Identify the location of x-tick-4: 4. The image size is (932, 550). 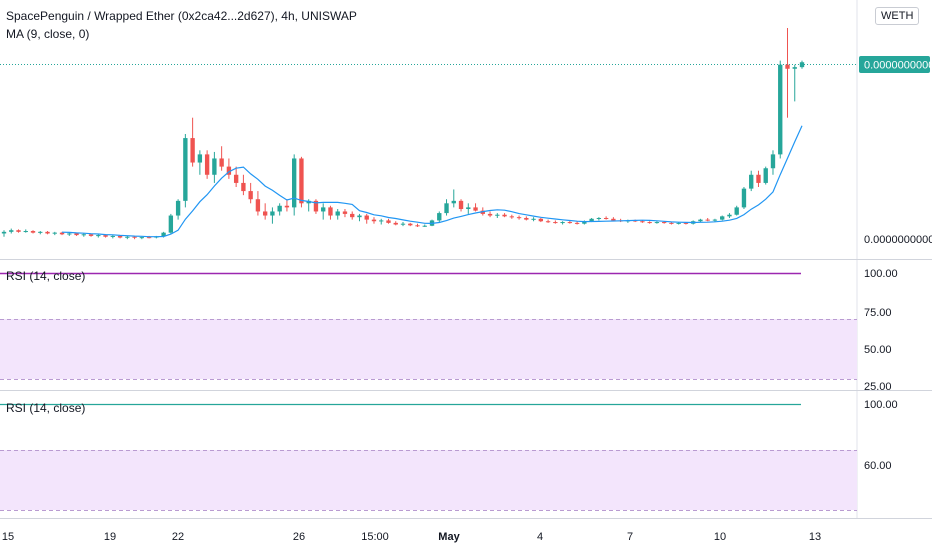
(540, 537).